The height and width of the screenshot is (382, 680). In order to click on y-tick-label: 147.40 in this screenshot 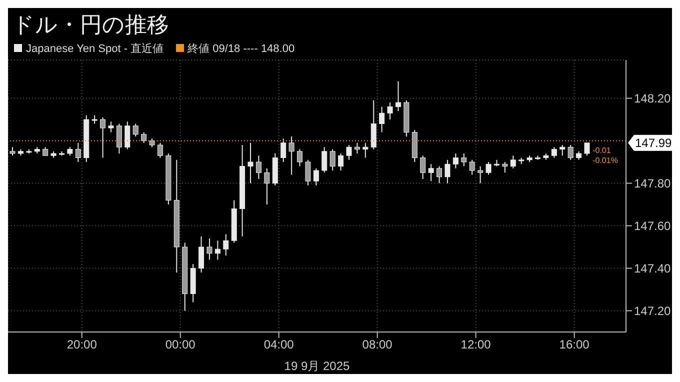, I will do `click(653, 269)`.